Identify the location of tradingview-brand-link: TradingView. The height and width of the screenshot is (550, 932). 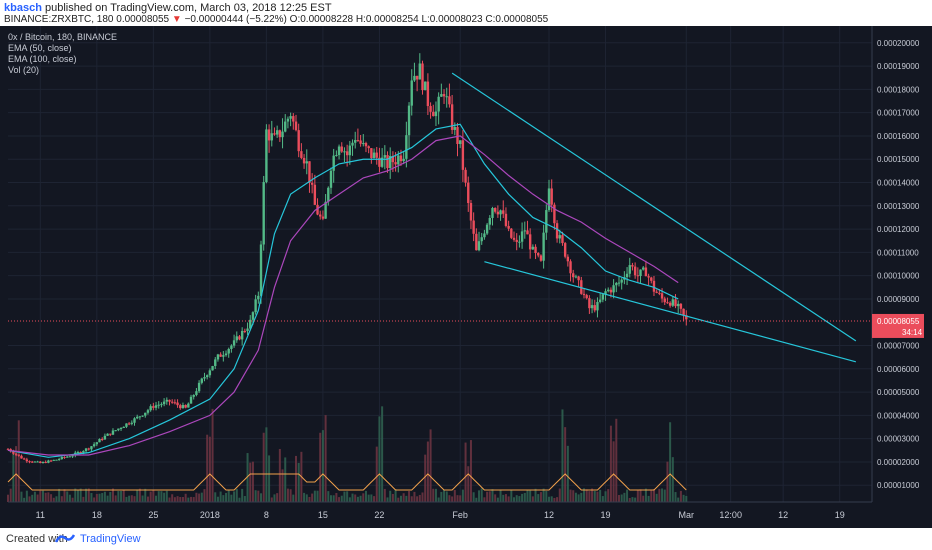
(110, 539).